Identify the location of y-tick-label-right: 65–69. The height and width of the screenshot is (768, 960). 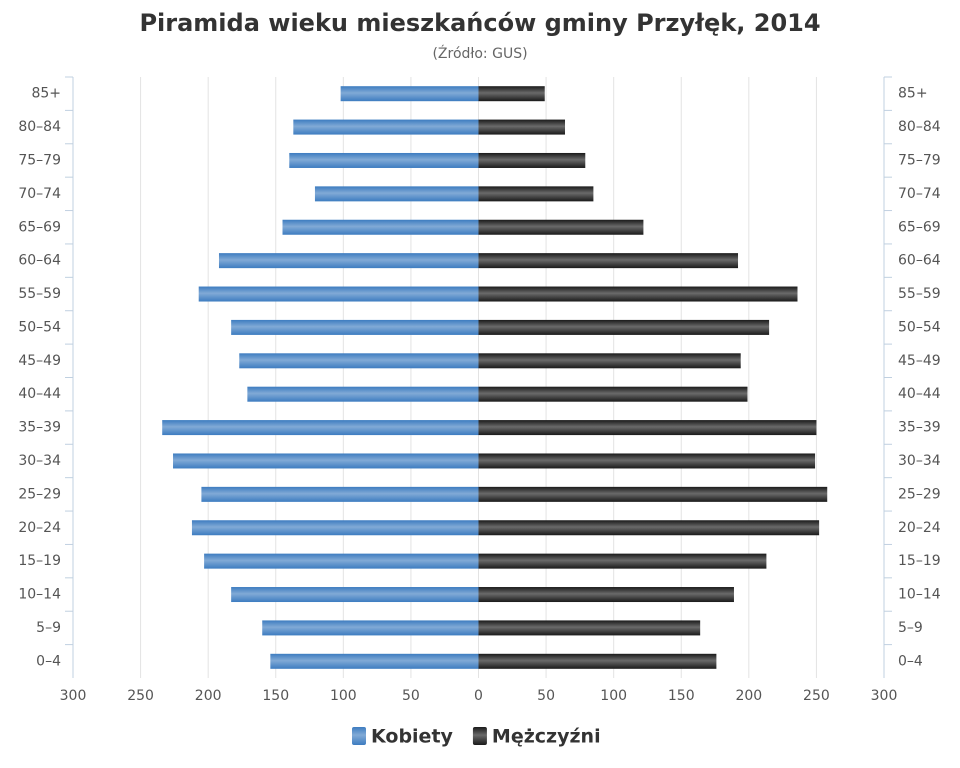
(919, 227).